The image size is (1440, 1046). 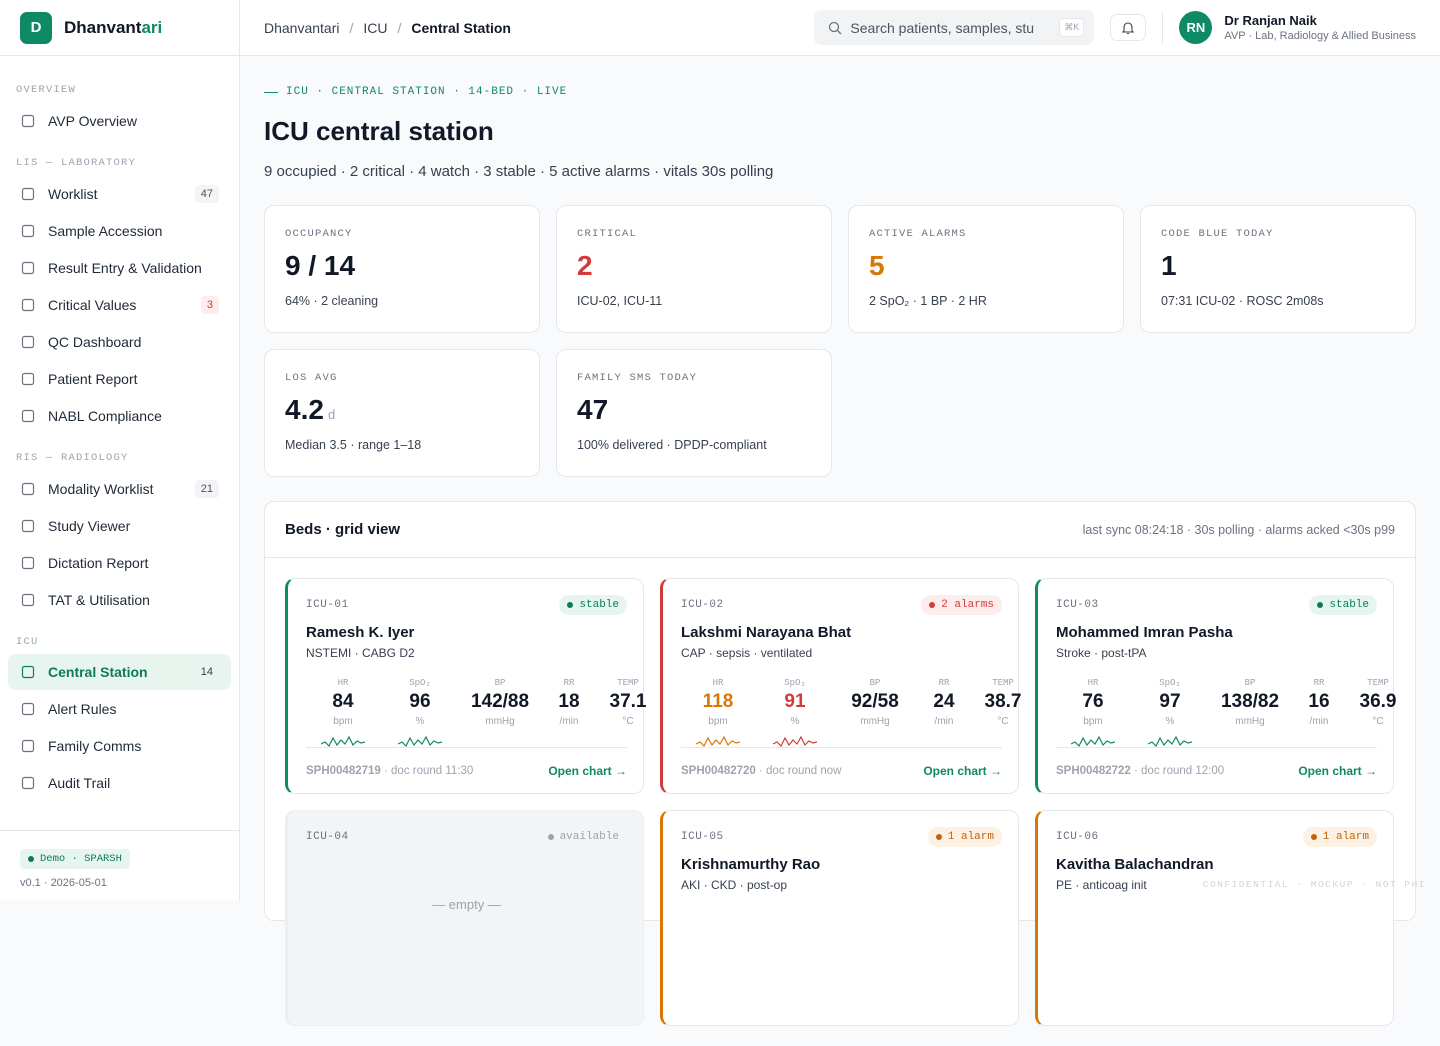 What do you see at coordinates (327, 837) in the screenshot?
I see `bed-id: ICU-04` at bounding box center [327, 837].